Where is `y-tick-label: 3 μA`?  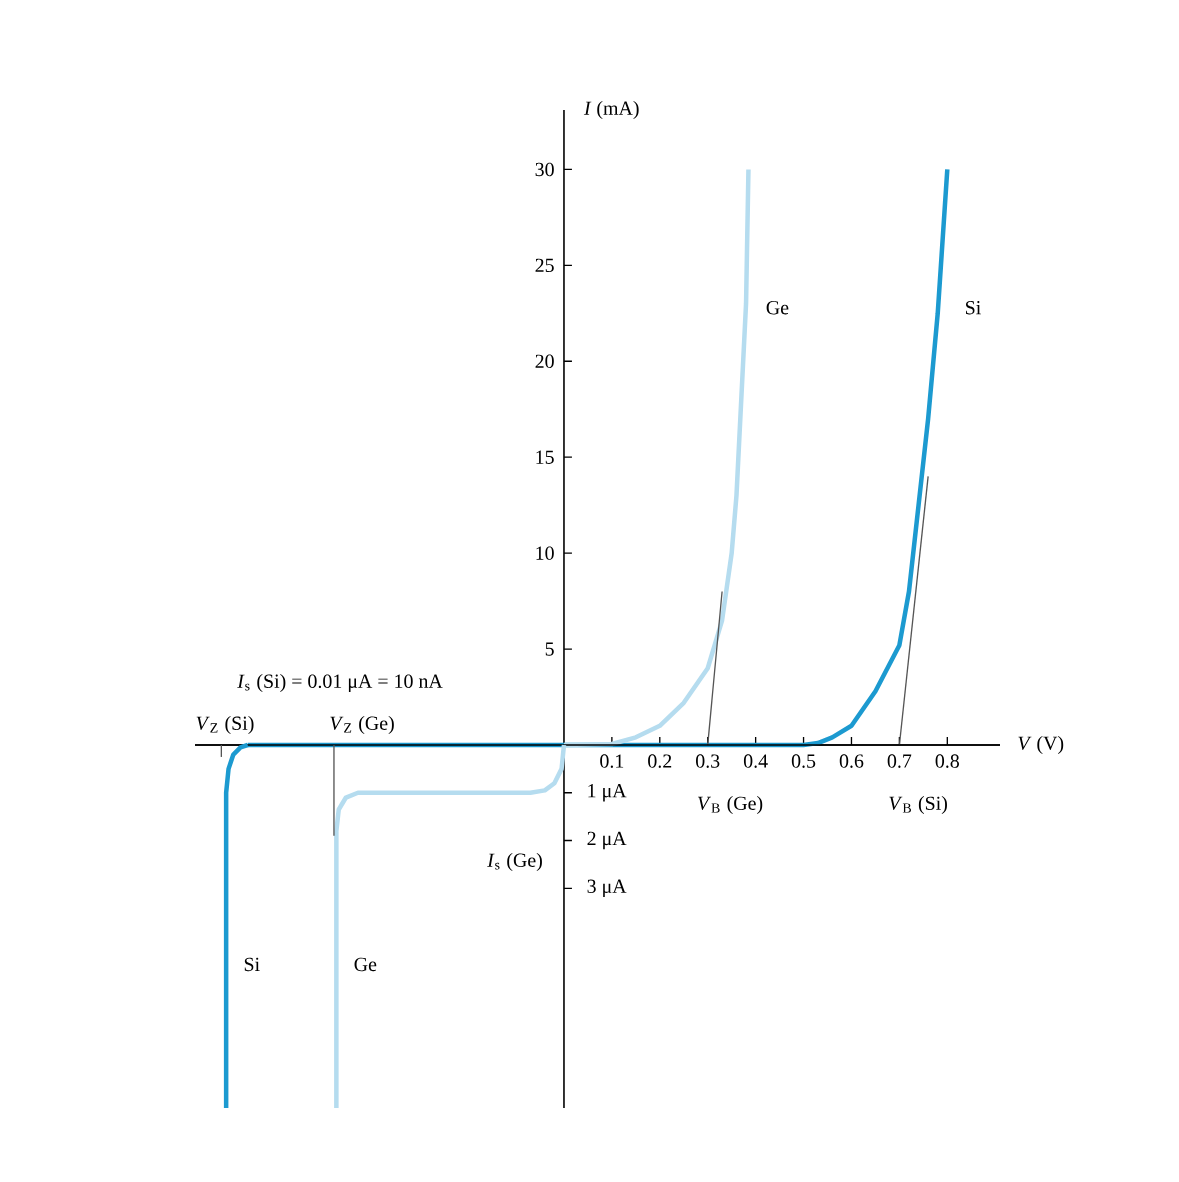
y-tick-label: 3 μA is located at coordinates (607, 888).